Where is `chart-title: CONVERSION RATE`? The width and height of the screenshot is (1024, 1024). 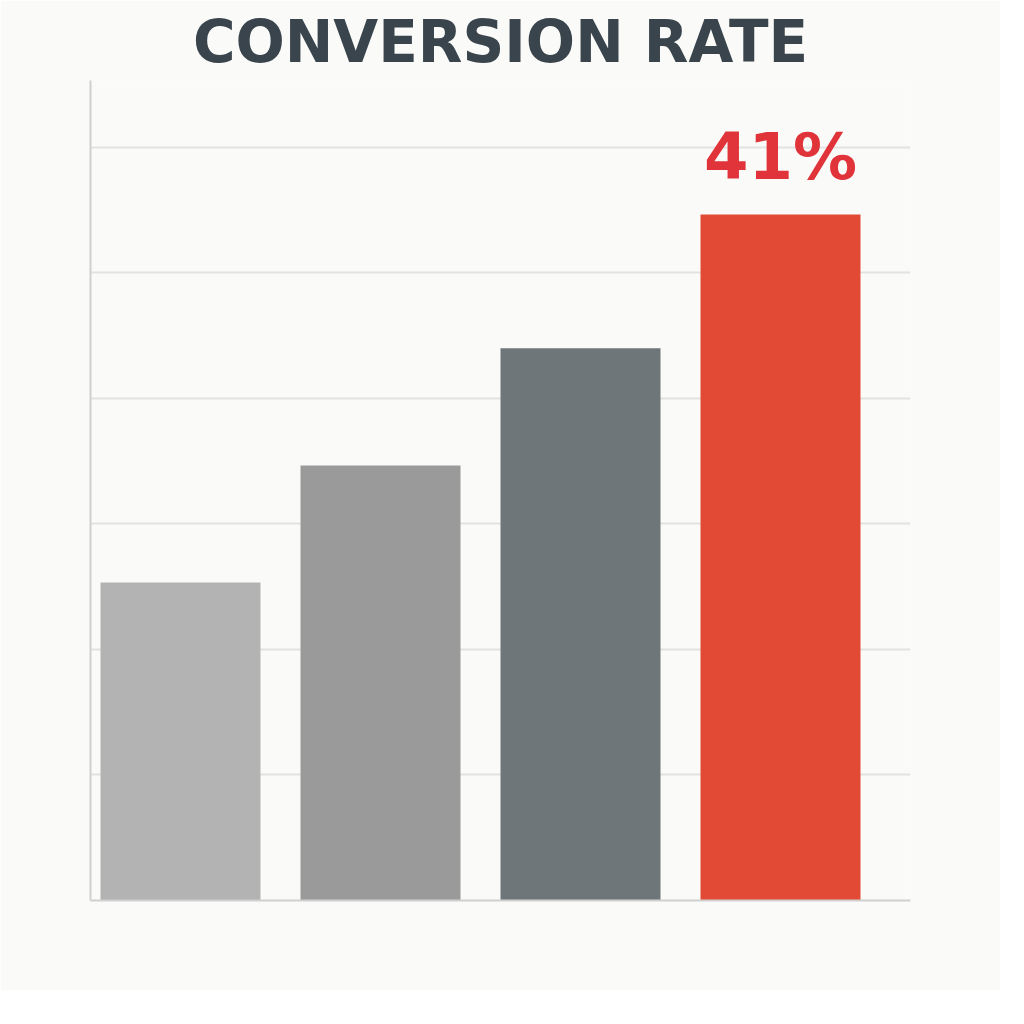
chart-title: CONVERSION RATE is located at coordinates (500, 41).